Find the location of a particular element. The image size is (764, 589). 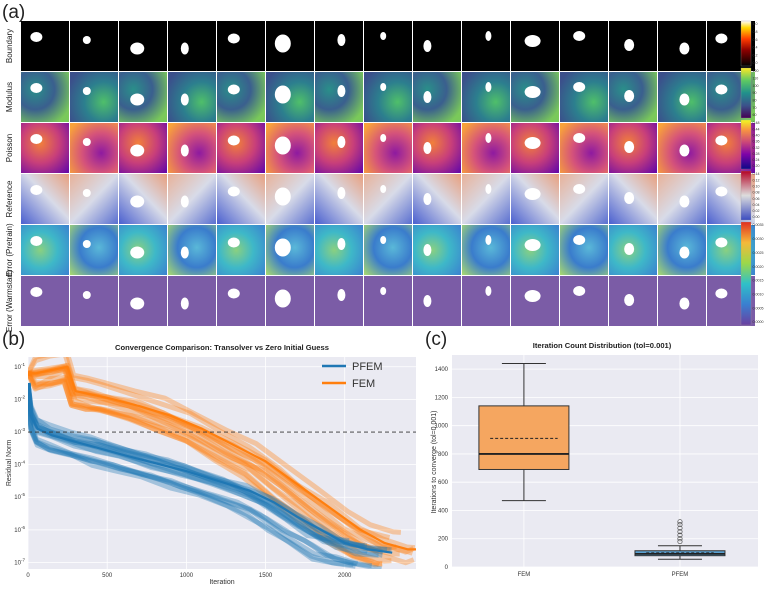

colorbar-tick-label: 0.00 is located at coordinates (756, 217).